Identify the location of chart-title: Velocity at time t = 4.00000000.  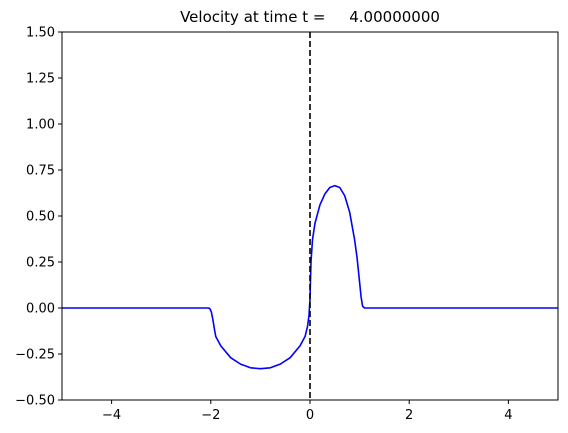
(310, 17).